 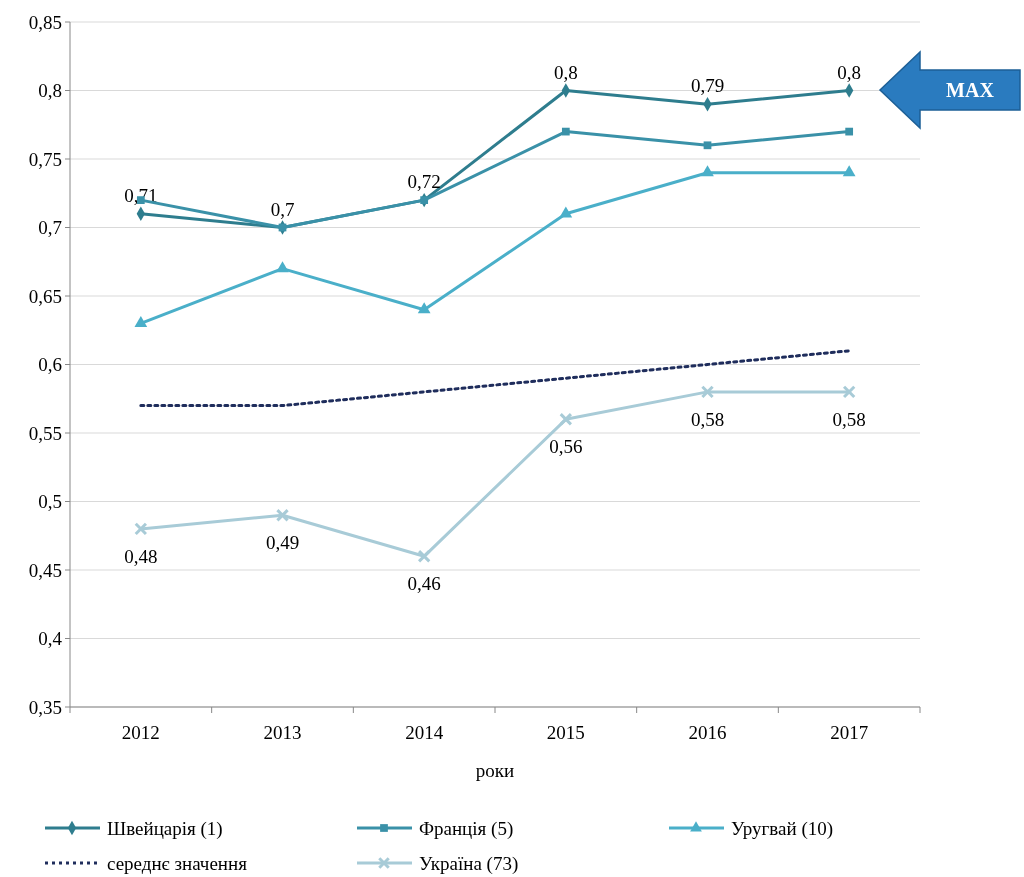 I want to click on x-tick-label: 2014, so click(x=424, y=732).